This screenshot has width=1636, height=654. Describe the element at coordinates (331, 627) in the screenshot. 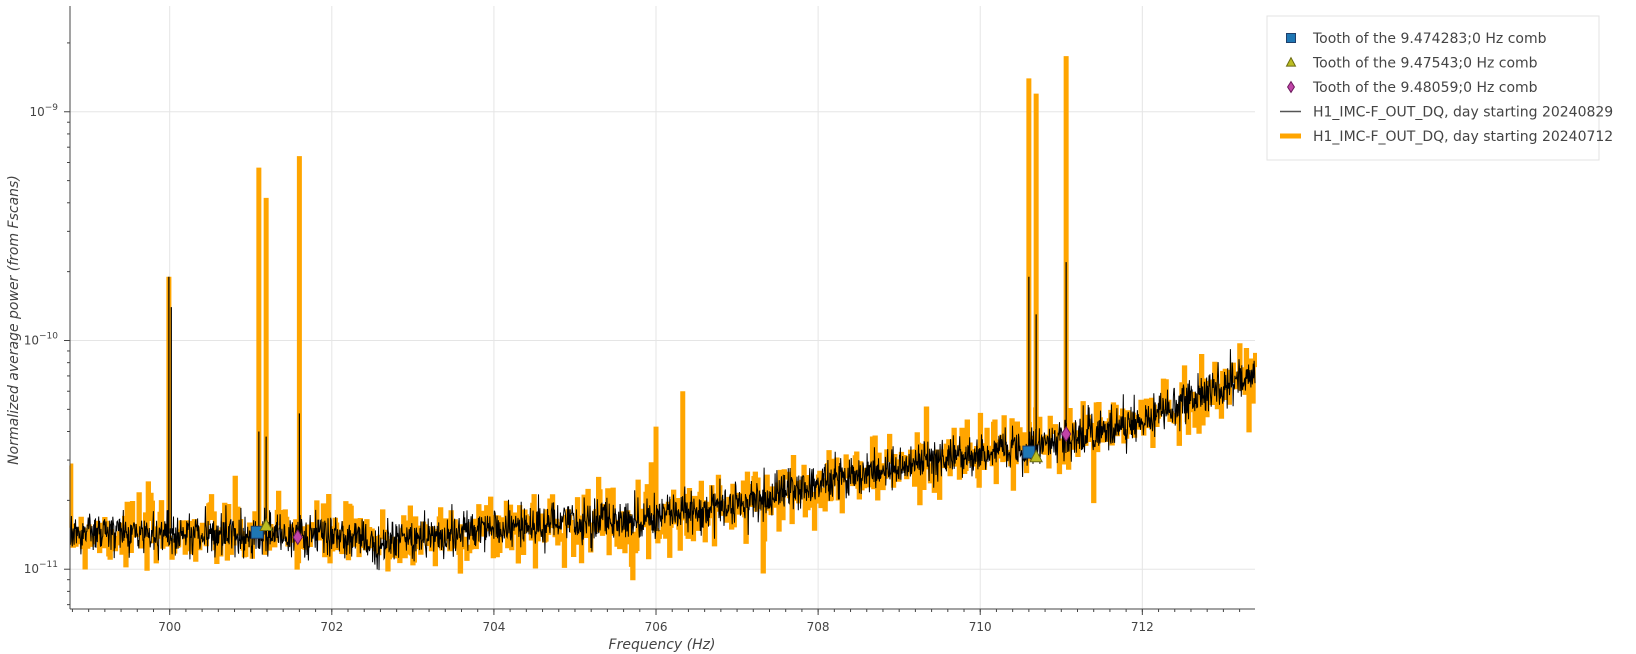

I see `x-tick-label: 702` at that location.